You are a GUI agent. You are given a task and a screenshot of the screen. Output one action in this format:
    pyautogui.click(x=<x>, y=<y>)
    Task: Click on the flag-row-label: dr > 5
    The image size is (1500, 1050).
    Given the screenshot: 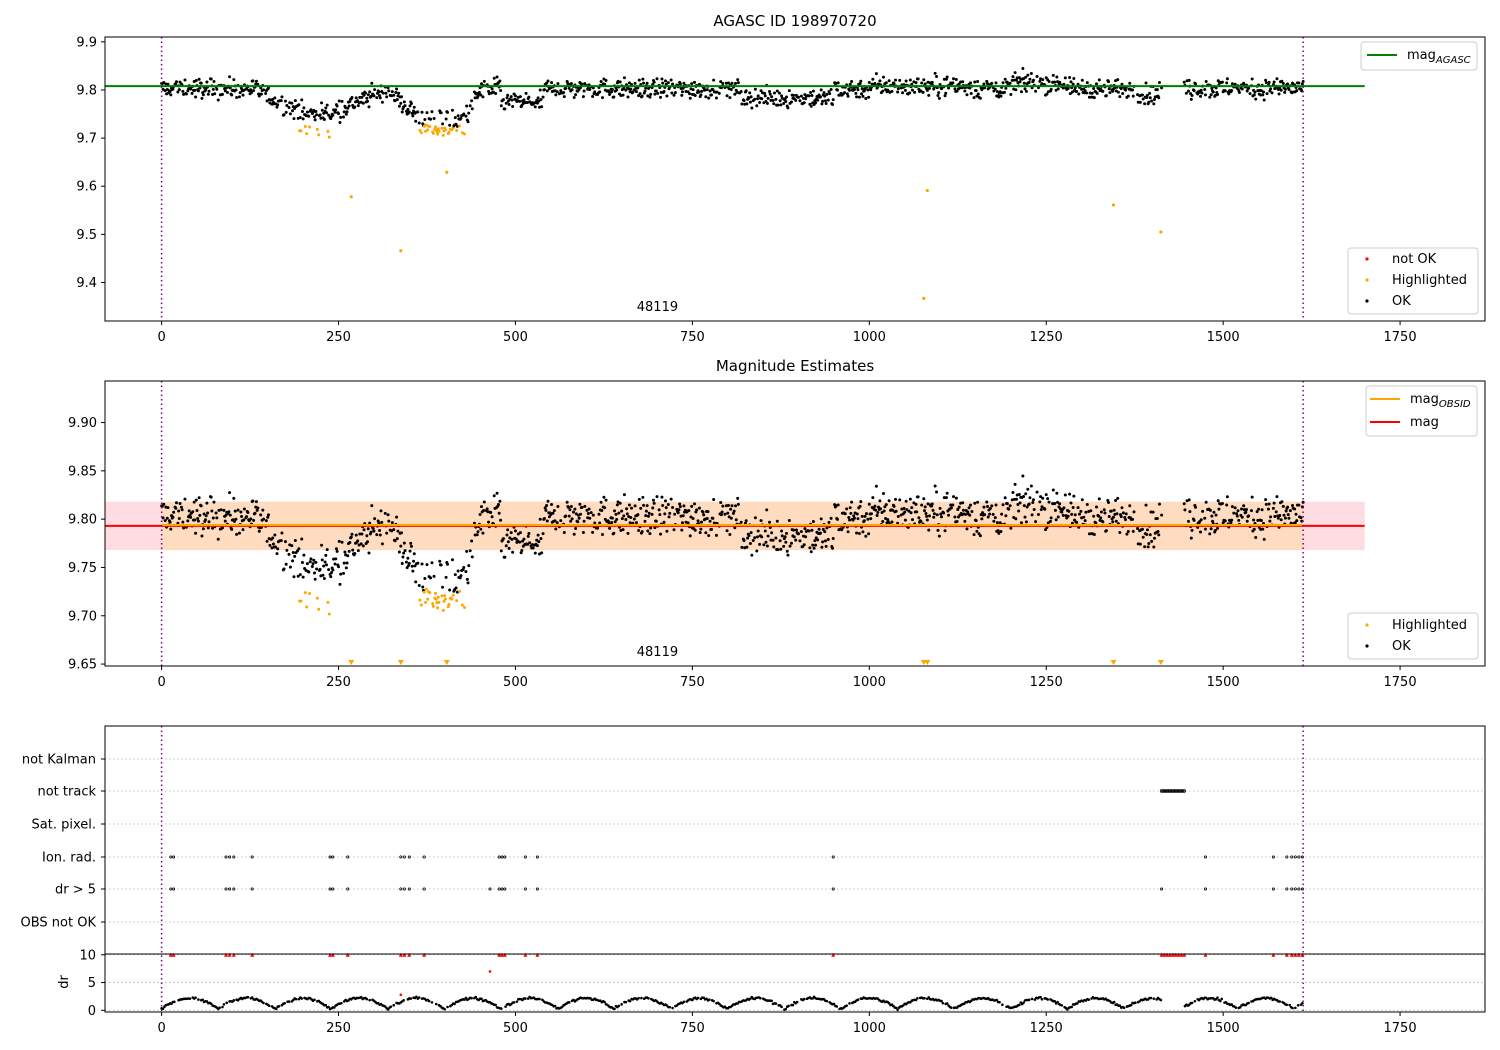 What is the action you would take?
    pyautogui.click(x=75, y=890)
    